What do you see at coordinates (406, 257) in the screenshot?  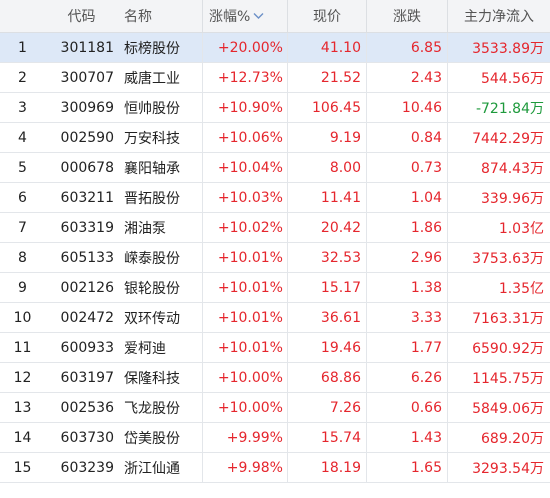 I see `row-change: 2.96` at bounding box center [406, 257].